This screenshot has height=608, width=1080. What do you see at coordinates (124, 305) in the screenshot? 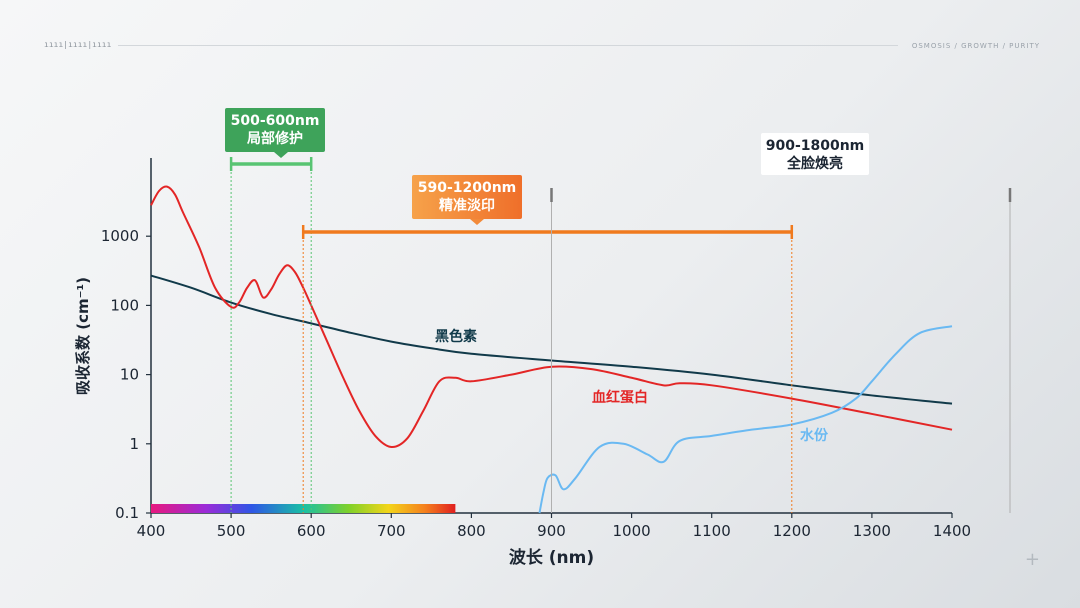
I see `y-tick-label: 100` at bounding box center [124, 305].